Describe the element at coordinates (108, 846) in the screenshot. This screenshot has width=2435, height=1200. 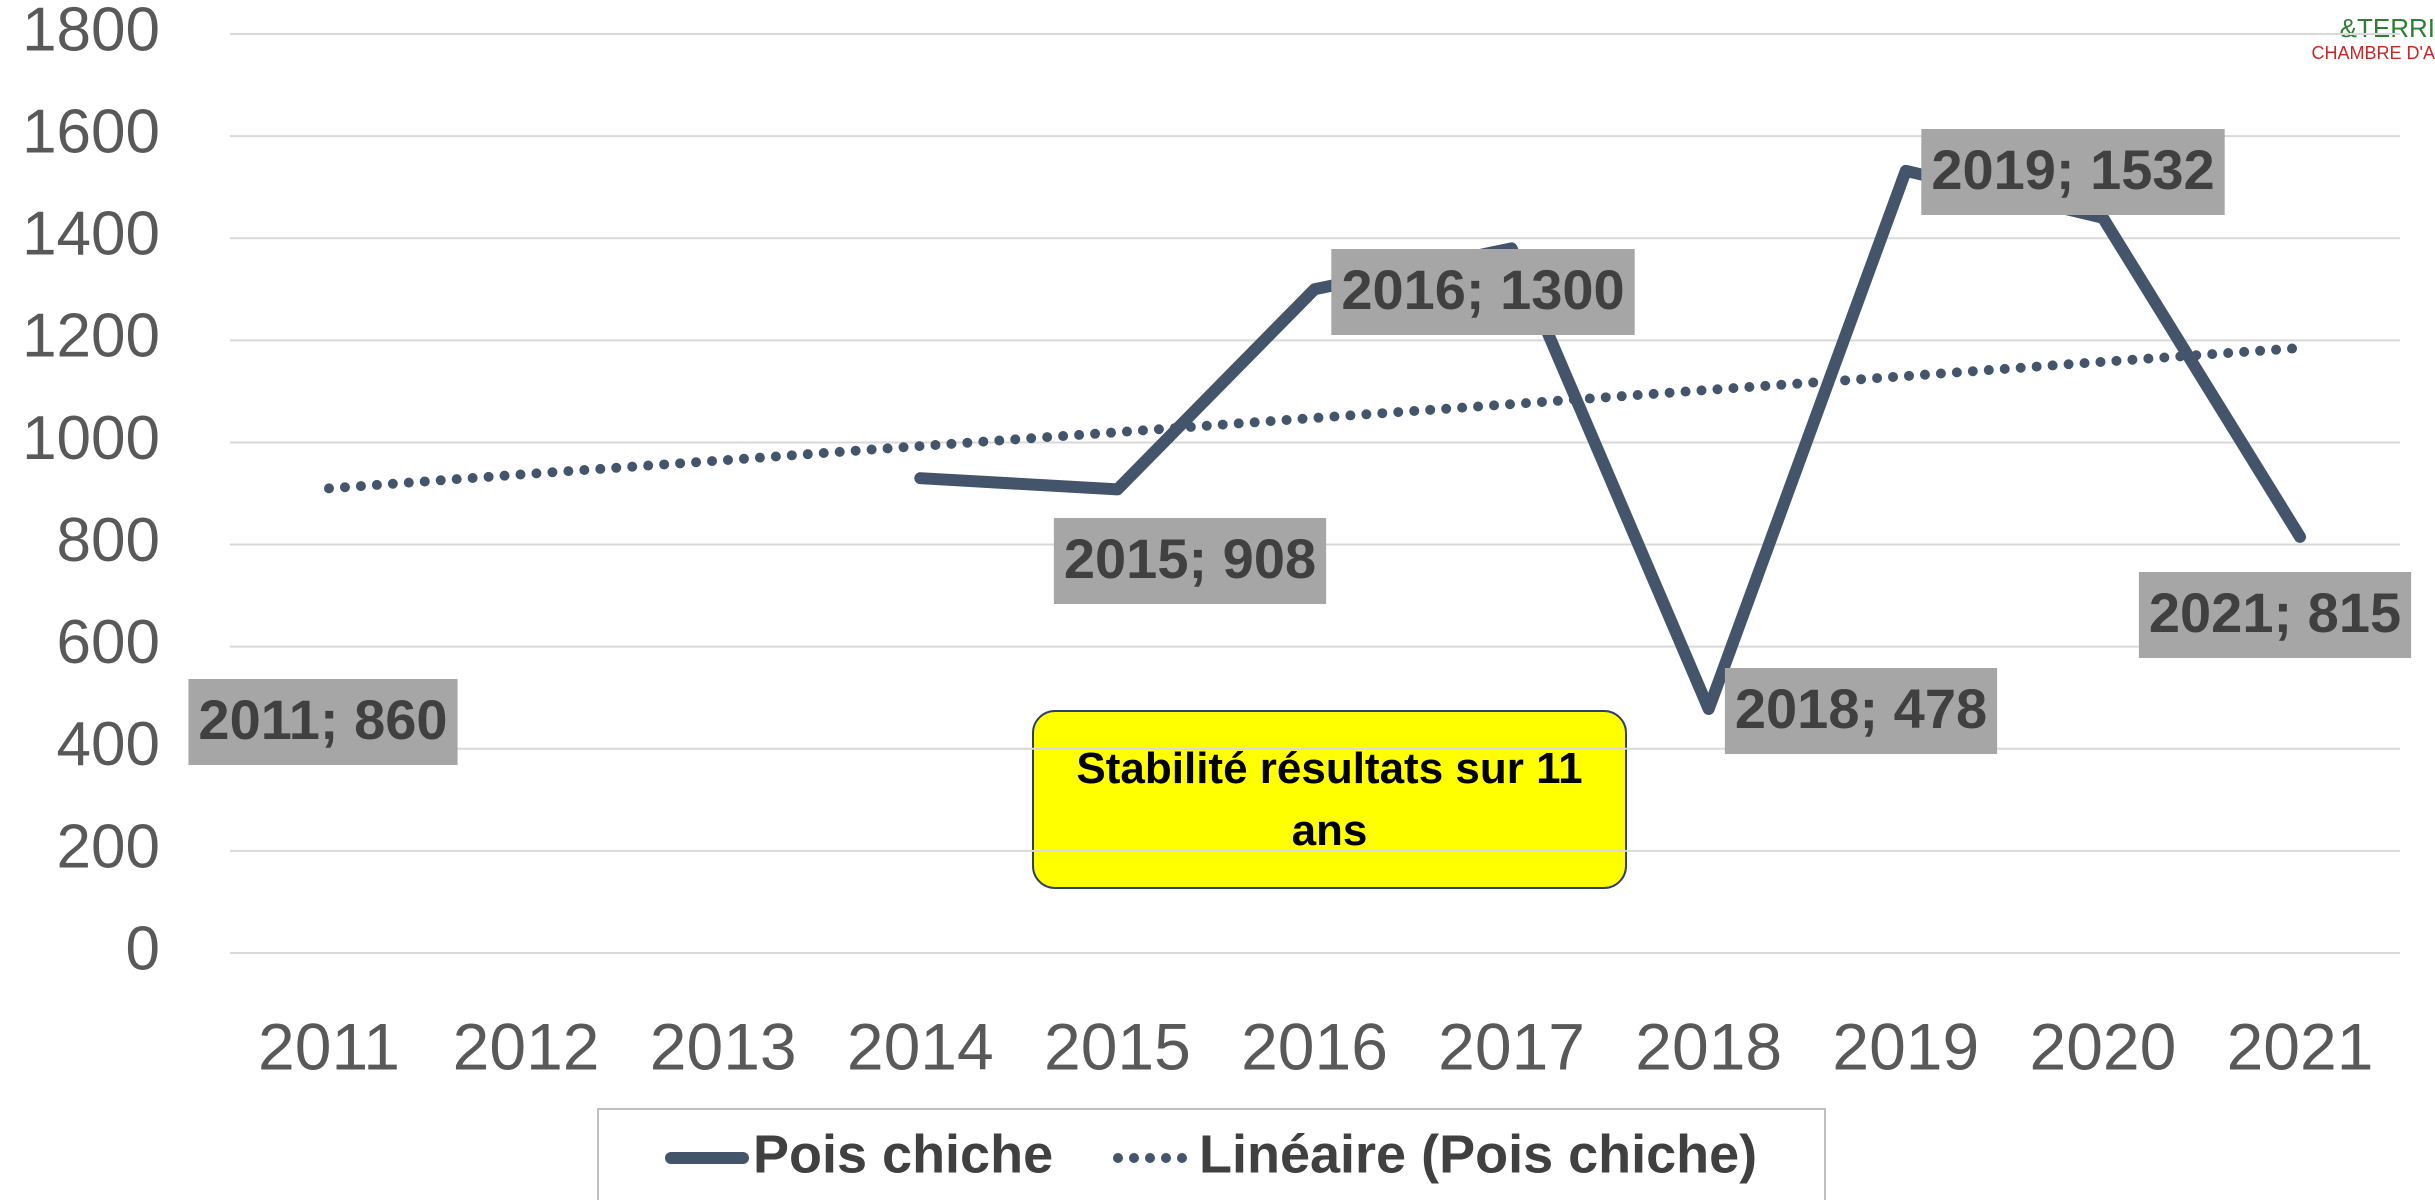
I see `y-tick-label: 200` at that location.